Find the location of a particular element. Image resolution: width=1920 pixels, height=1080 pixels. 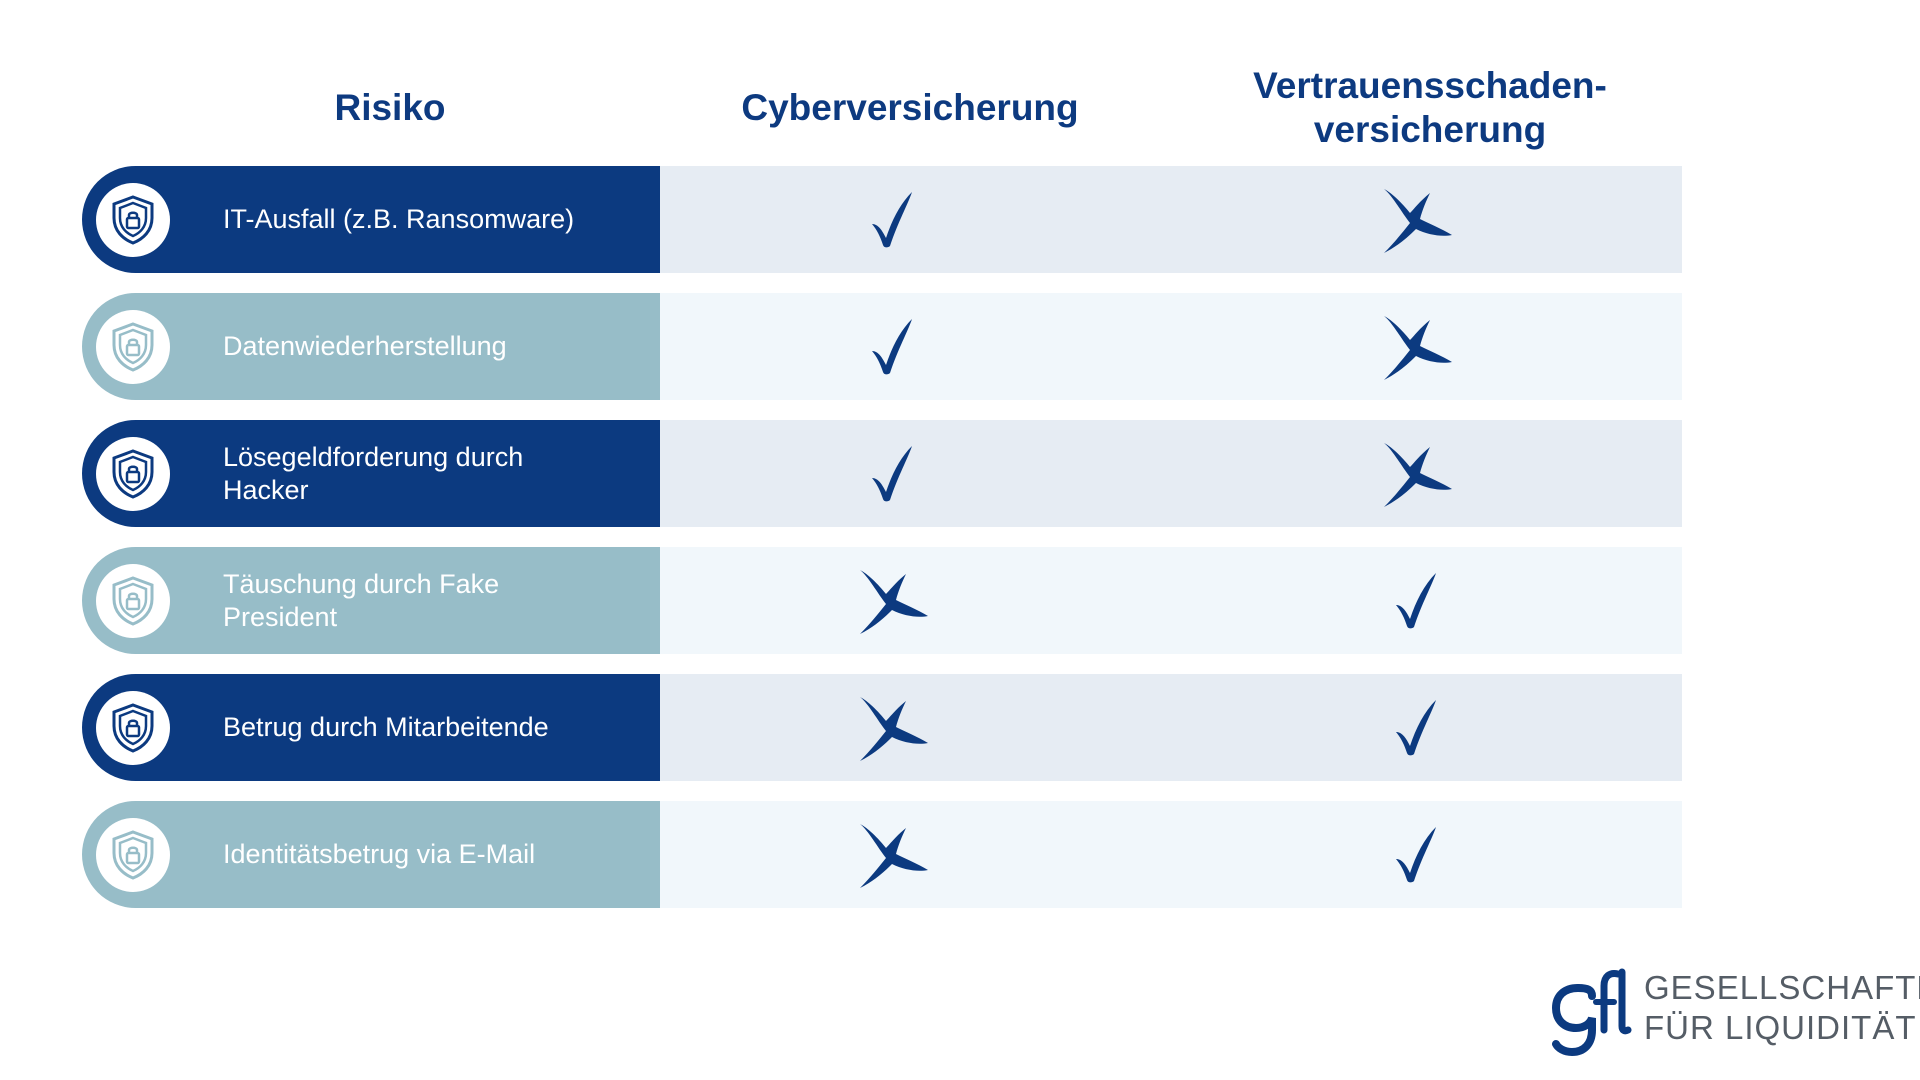

table-row: IT-Ausfall (z.B. Ransomware) is located at coordinates (882, 219).